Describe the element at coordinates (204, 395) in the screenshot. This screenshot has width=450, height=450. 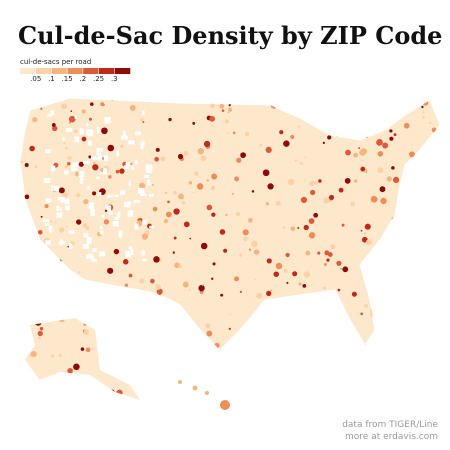
I see `hawaii` at that location.